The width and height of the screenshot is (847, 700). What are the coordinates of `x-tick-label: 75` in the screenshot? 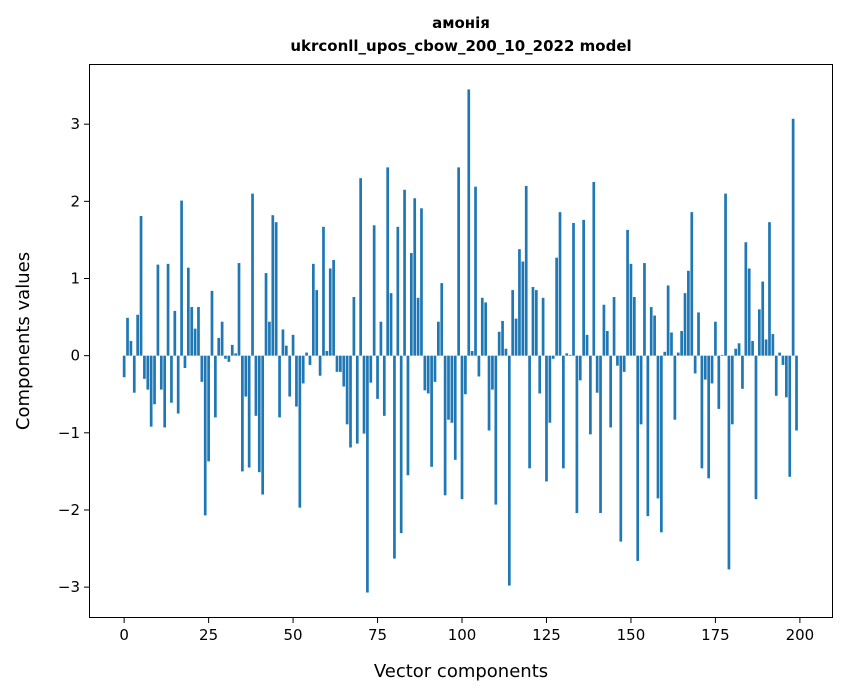 It's located at (377, 635).